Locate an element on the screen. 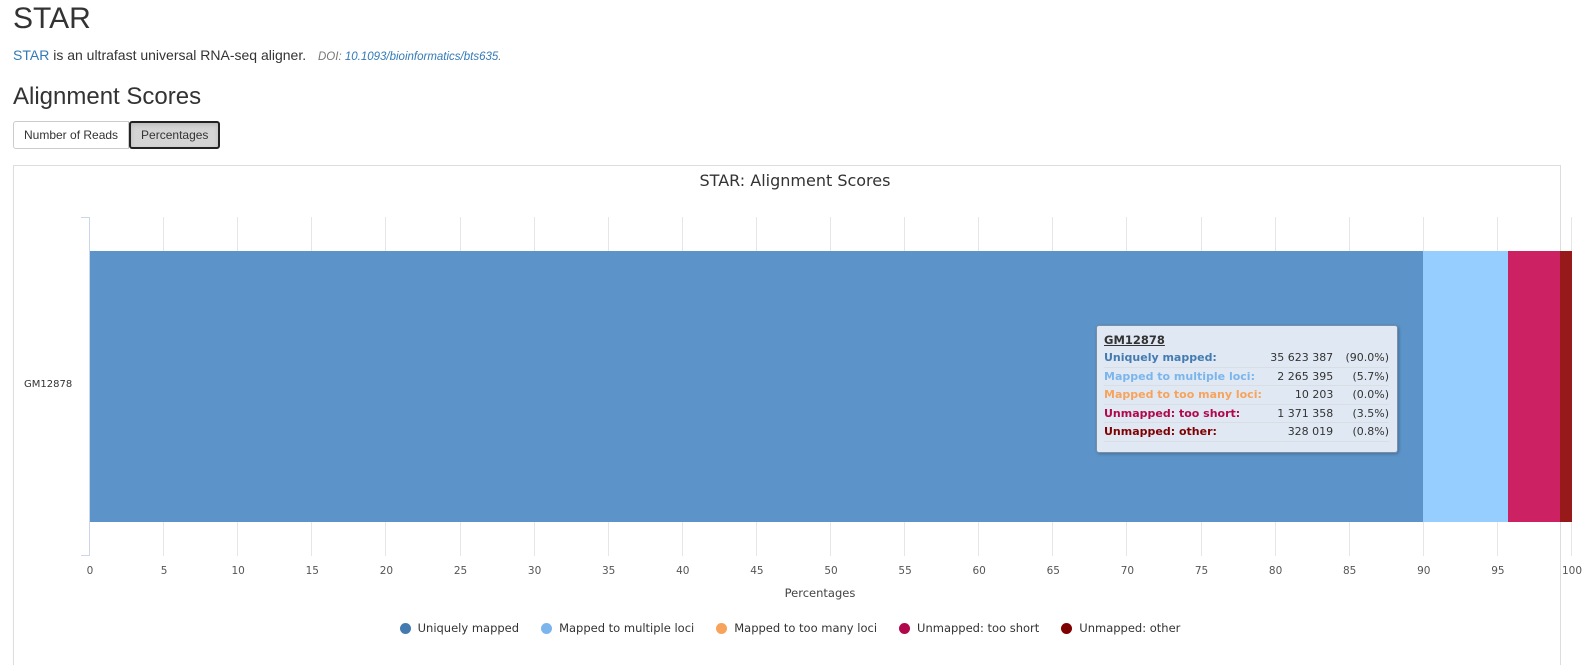  tooltip-row-label: Uniquely mapped: is located at coordinates (1181, 358).